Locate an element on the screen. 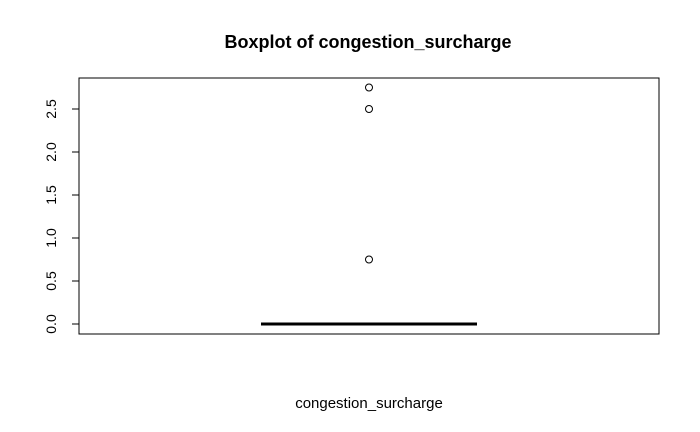 The image size is (700, 432). outlier-layer is located at coordinates (369, 173).